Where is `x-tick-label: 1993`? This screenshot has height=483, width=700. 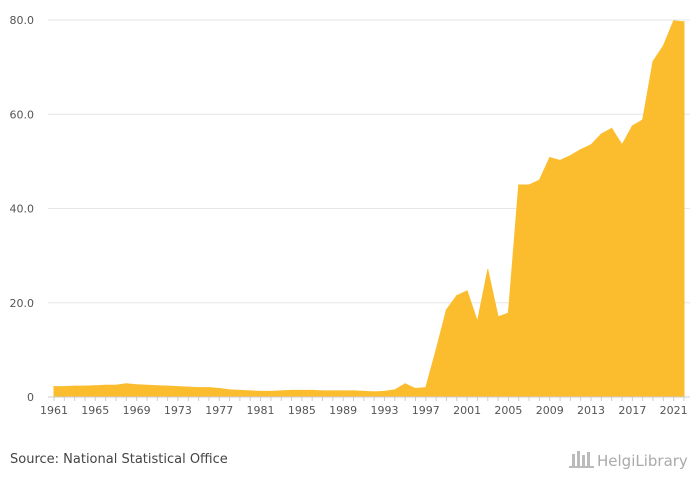
x-tick-label: 1993 is located at coordinates (384, 410).